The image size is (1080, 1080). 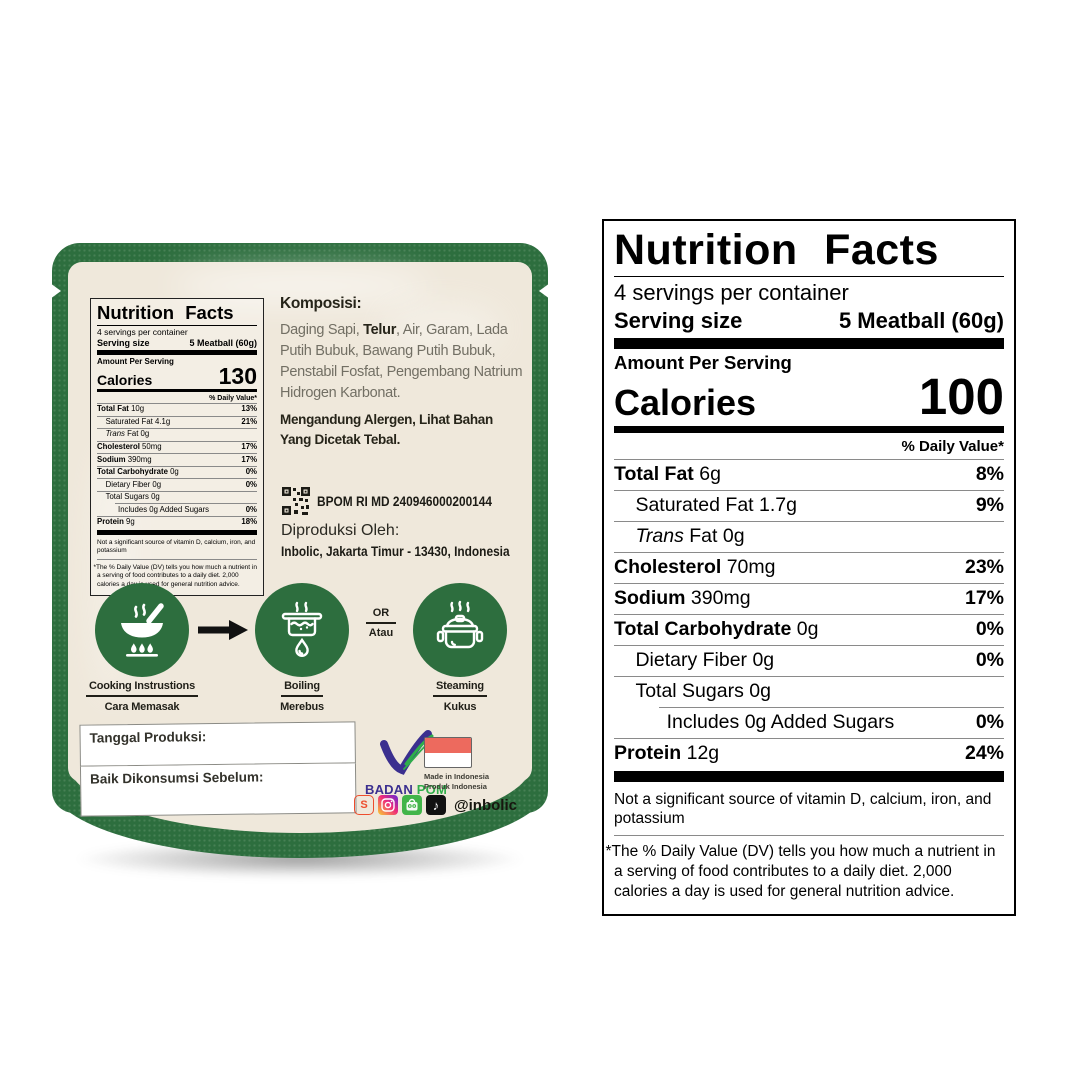 I want to click on nutrient-name: Cholesterol 50mg, so click(x=129, y=446).